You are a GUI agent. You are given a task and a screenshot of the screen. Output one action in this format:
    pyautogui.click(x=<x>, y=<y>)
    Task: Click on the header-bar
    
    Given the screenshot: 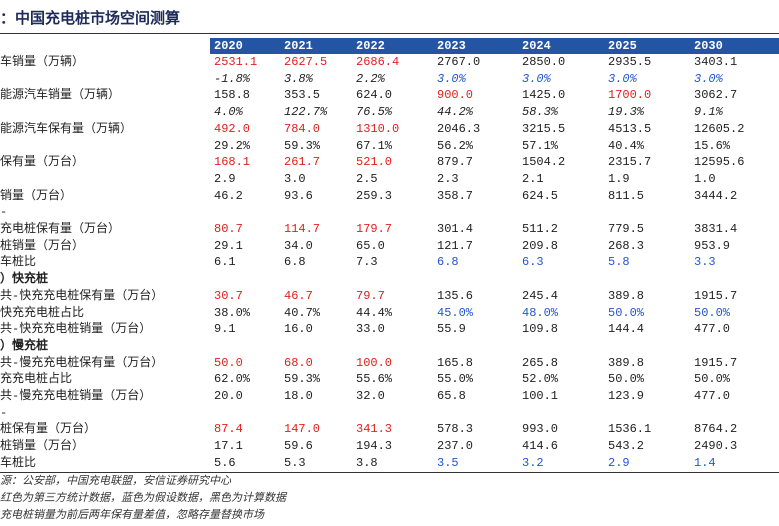 What is the action you would take?
    pyautogui.click(x=494, y=46)
    